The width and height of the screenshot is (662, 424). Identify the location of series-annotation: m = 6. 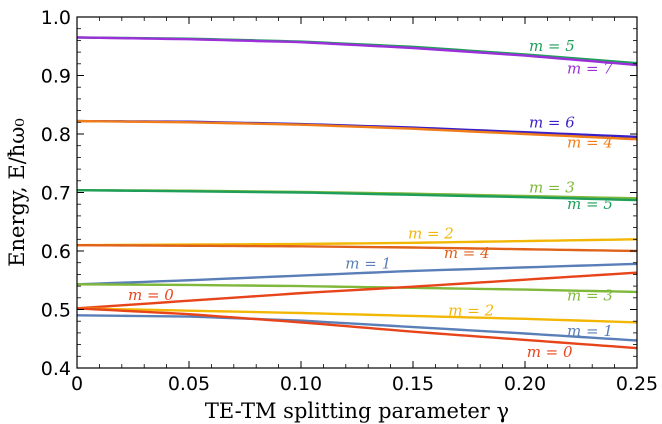
(552, 123).